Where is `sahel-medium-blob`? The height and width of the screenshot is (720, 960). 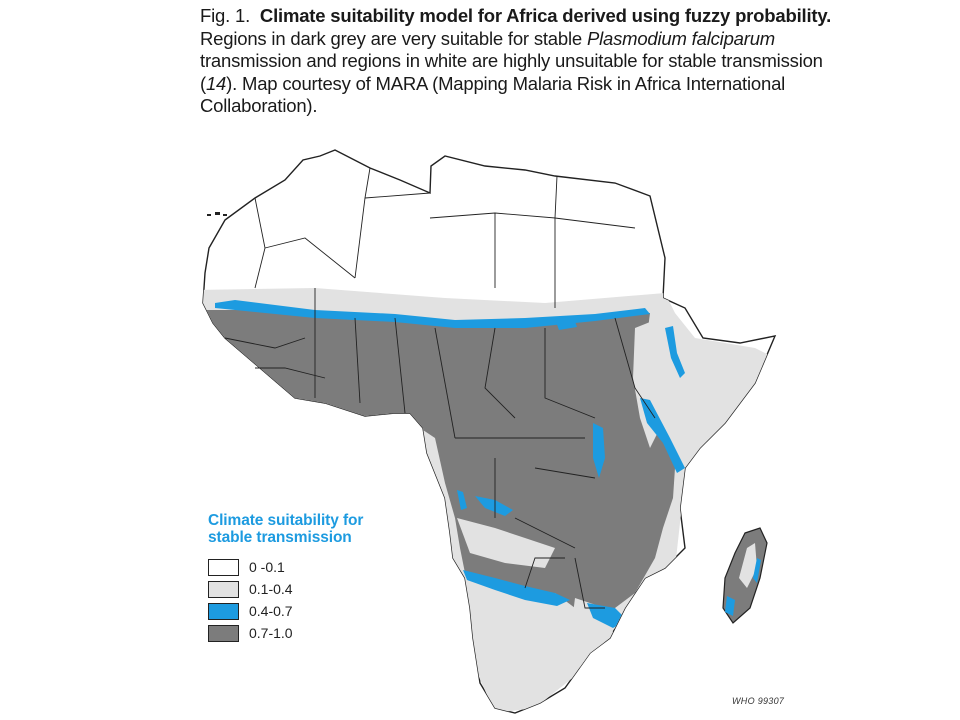 sahel-medium-blob is located at coordinates (566, 323).